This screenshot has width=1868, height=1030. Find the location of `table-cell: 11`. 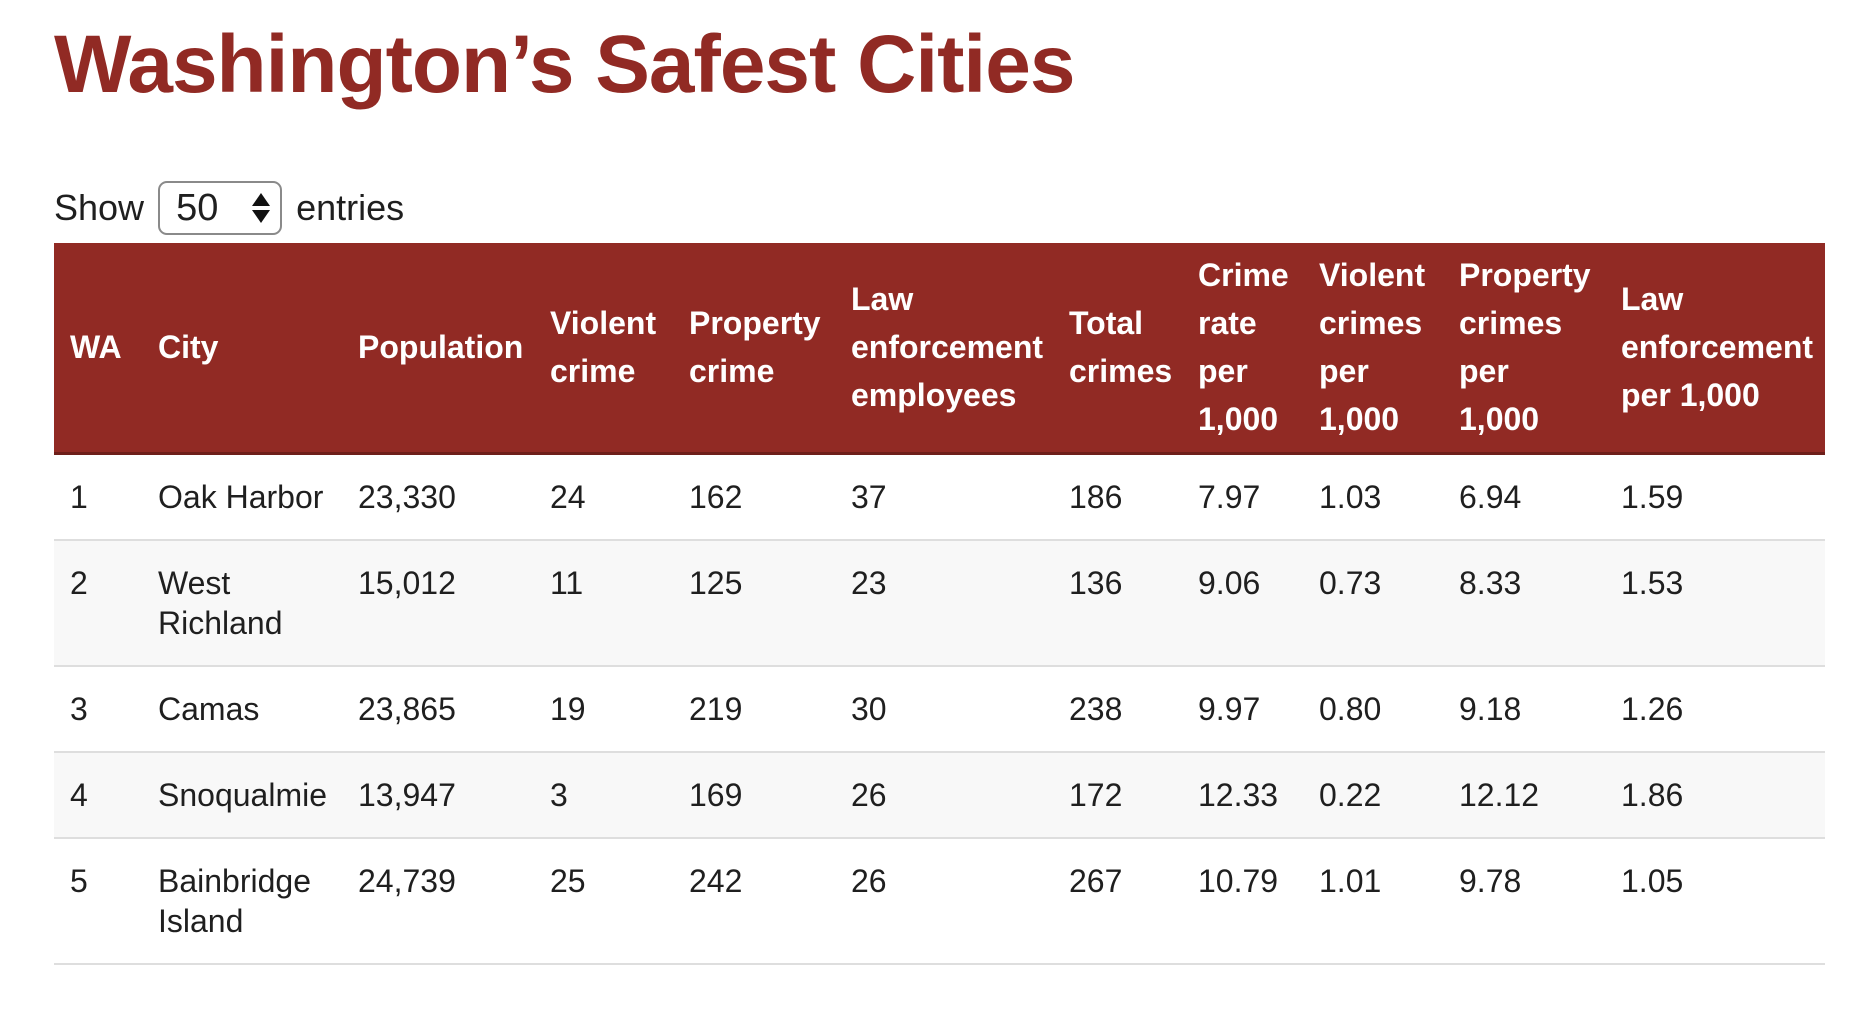

table-cell: 11 is located at coordinates (603, 603).